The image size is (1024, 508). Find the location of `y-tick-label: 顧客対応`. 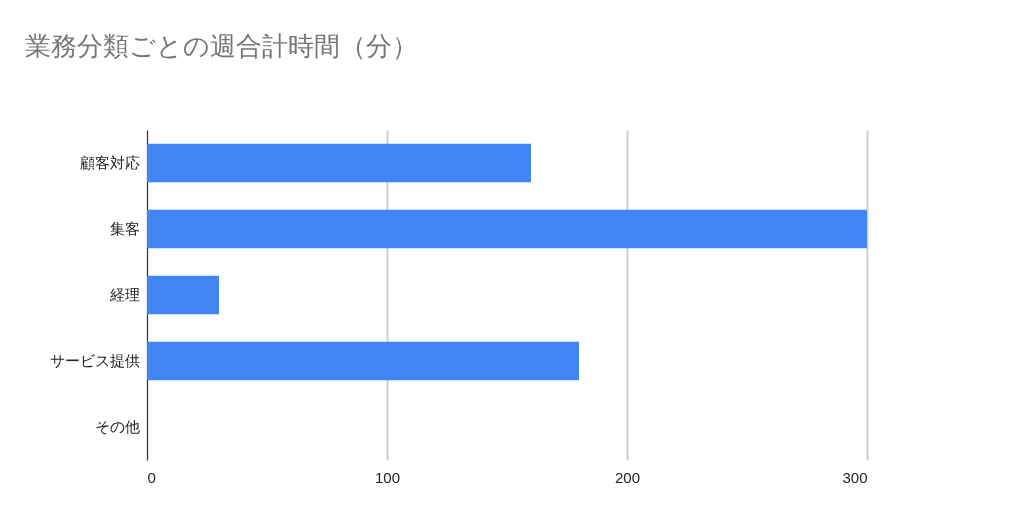

y-tick-label: 顧客対応 is located at coordinates (109, 162).